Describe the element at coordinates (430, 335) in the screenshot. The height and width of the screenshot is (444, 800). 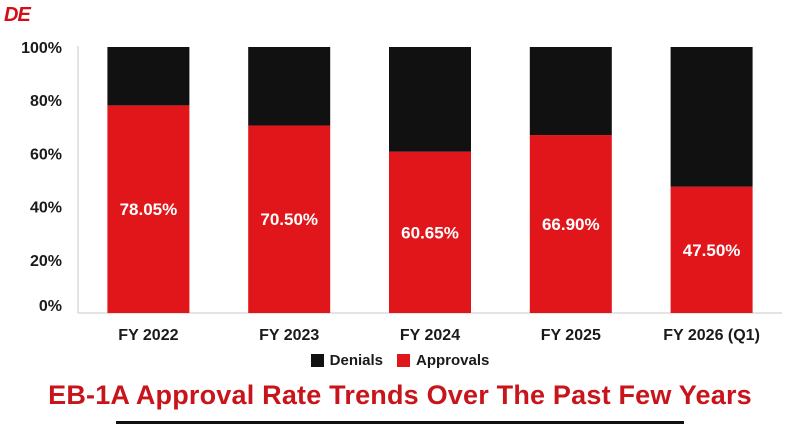
I see `x-category-label: FY 2024` at that location.